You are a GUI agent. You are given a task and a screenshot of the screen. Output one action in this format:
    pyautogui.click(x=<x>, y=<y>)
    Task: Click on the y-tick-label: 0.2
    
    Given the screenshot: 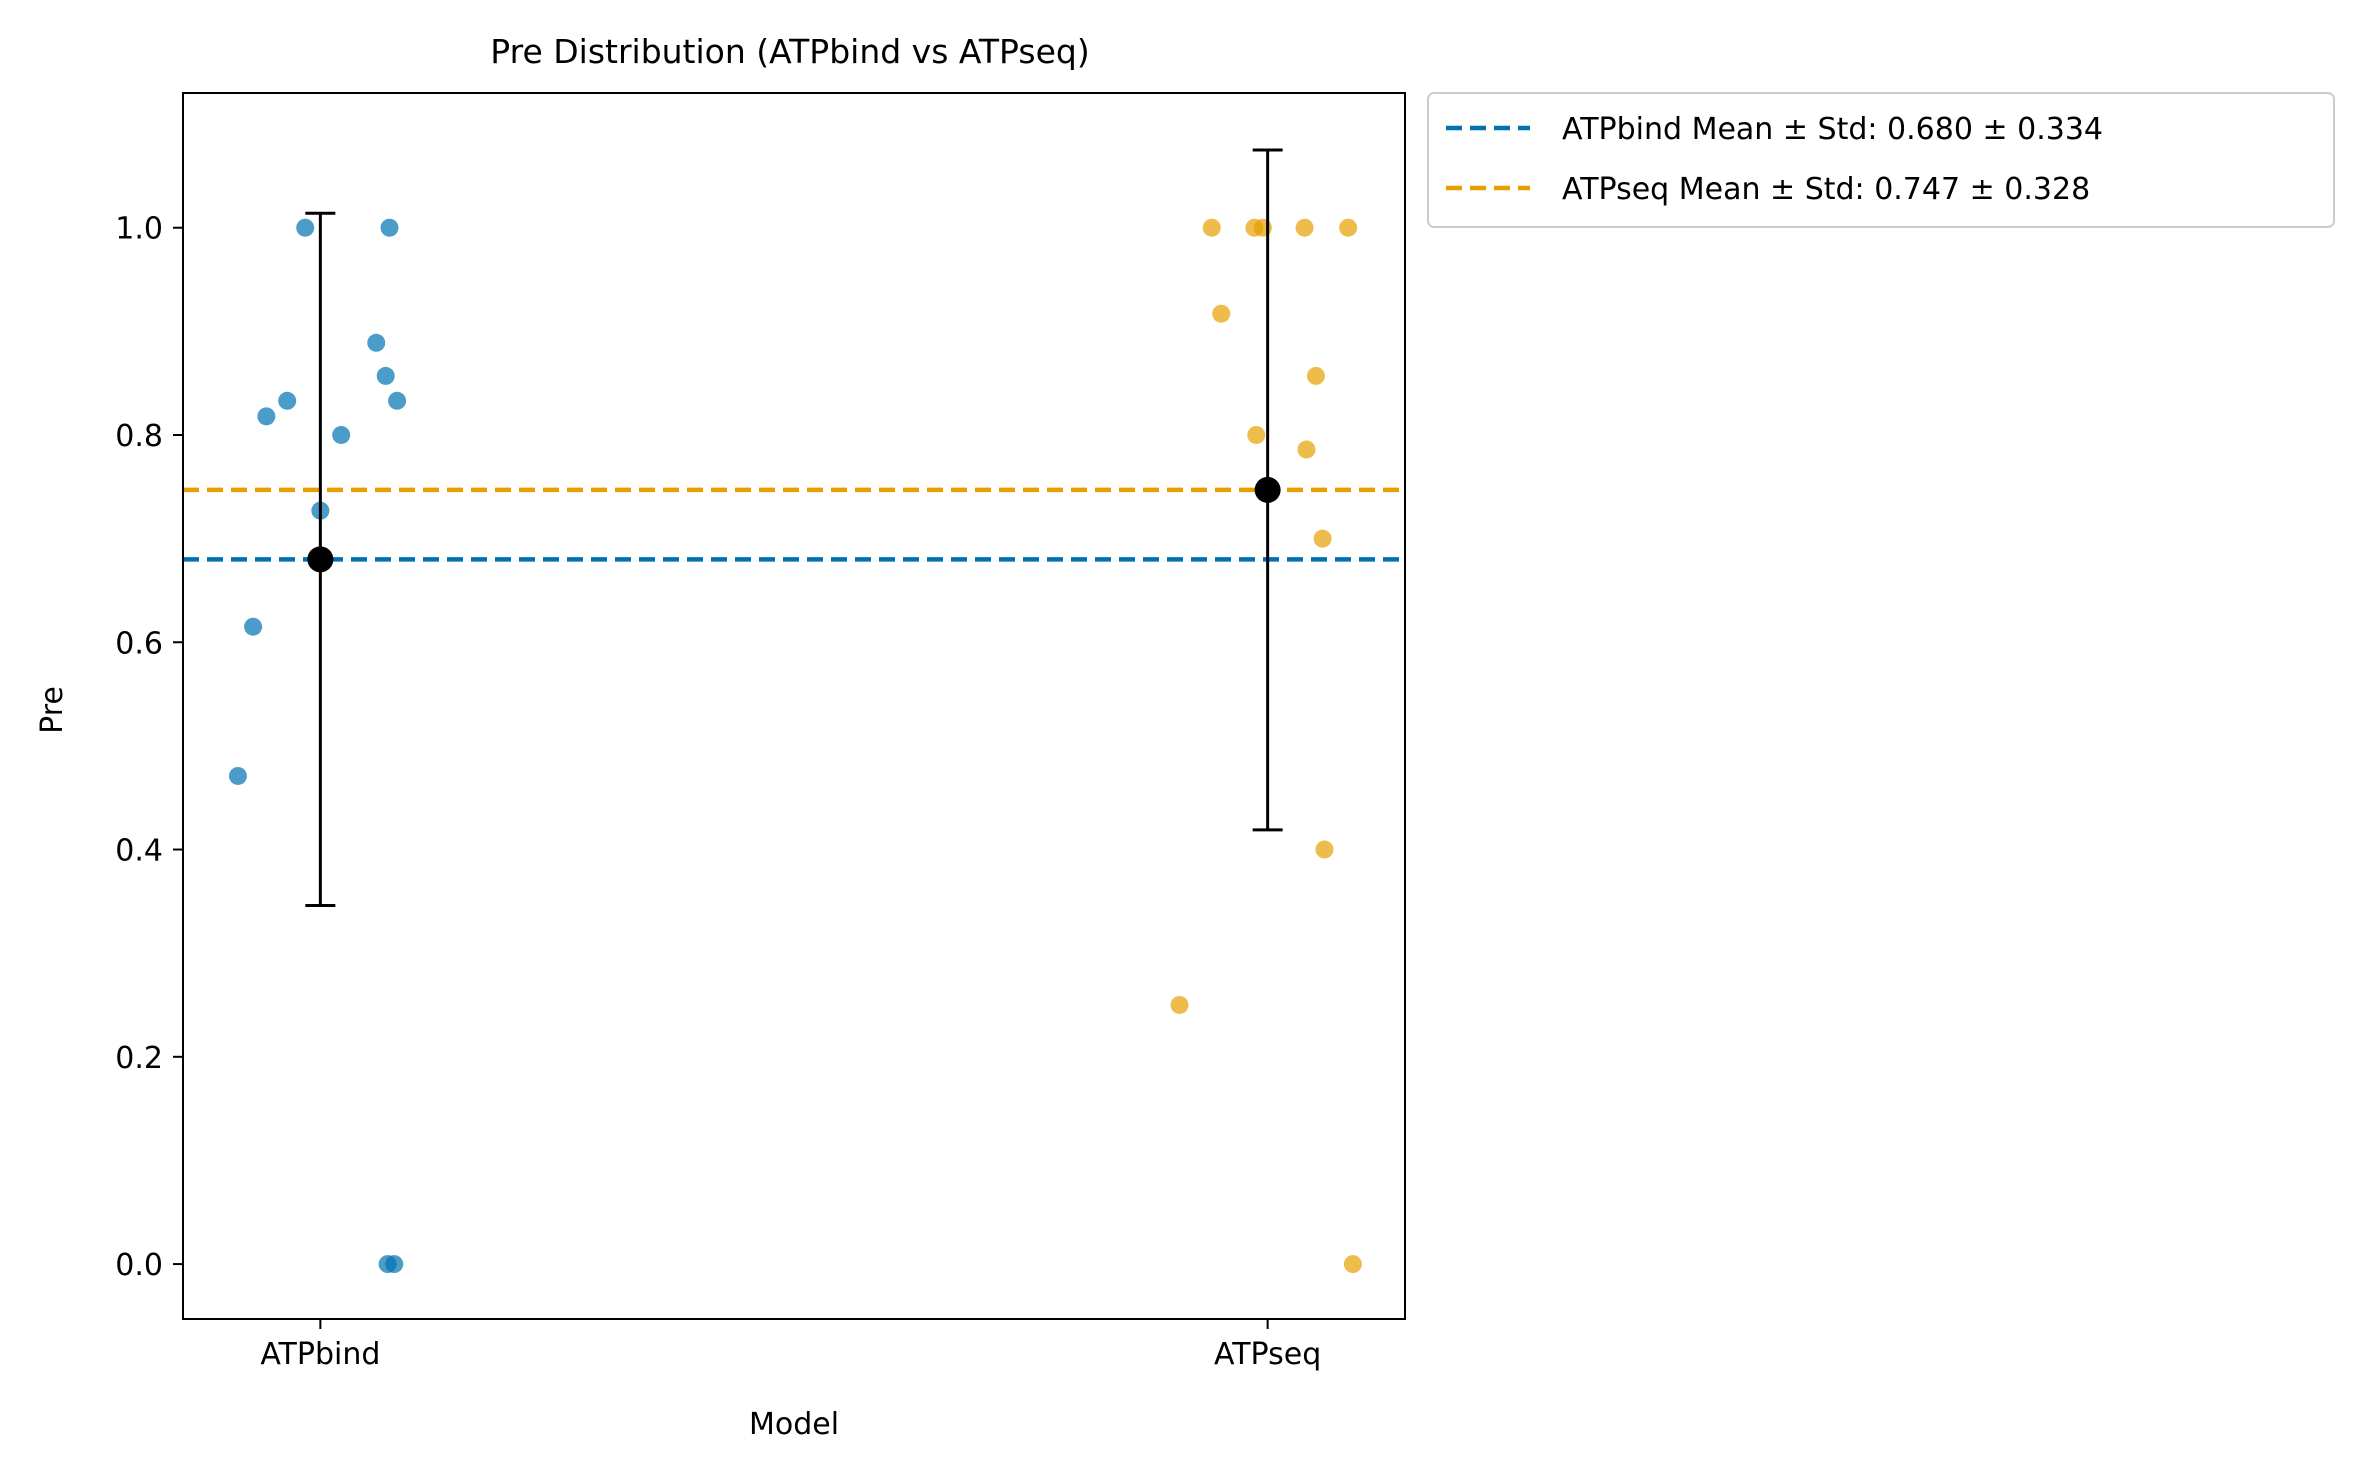 What is the action you would take?
    pyautogui.click(x=139, y=1058)
    